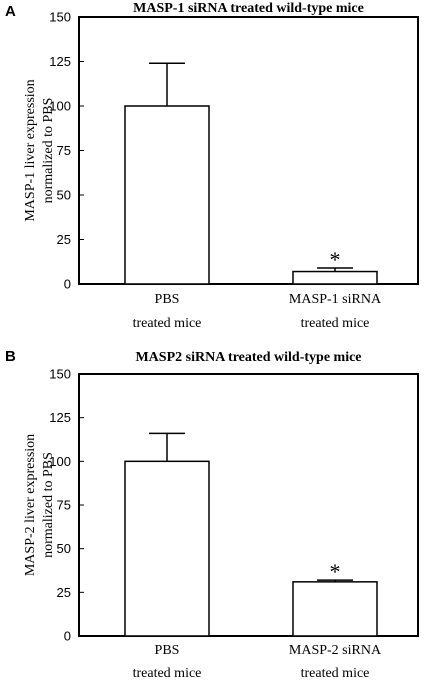 The height and width of the screenshot is (682, 433). I want to click on y-axis-label-line: MASP-1 liver expression, so click(30, 150).